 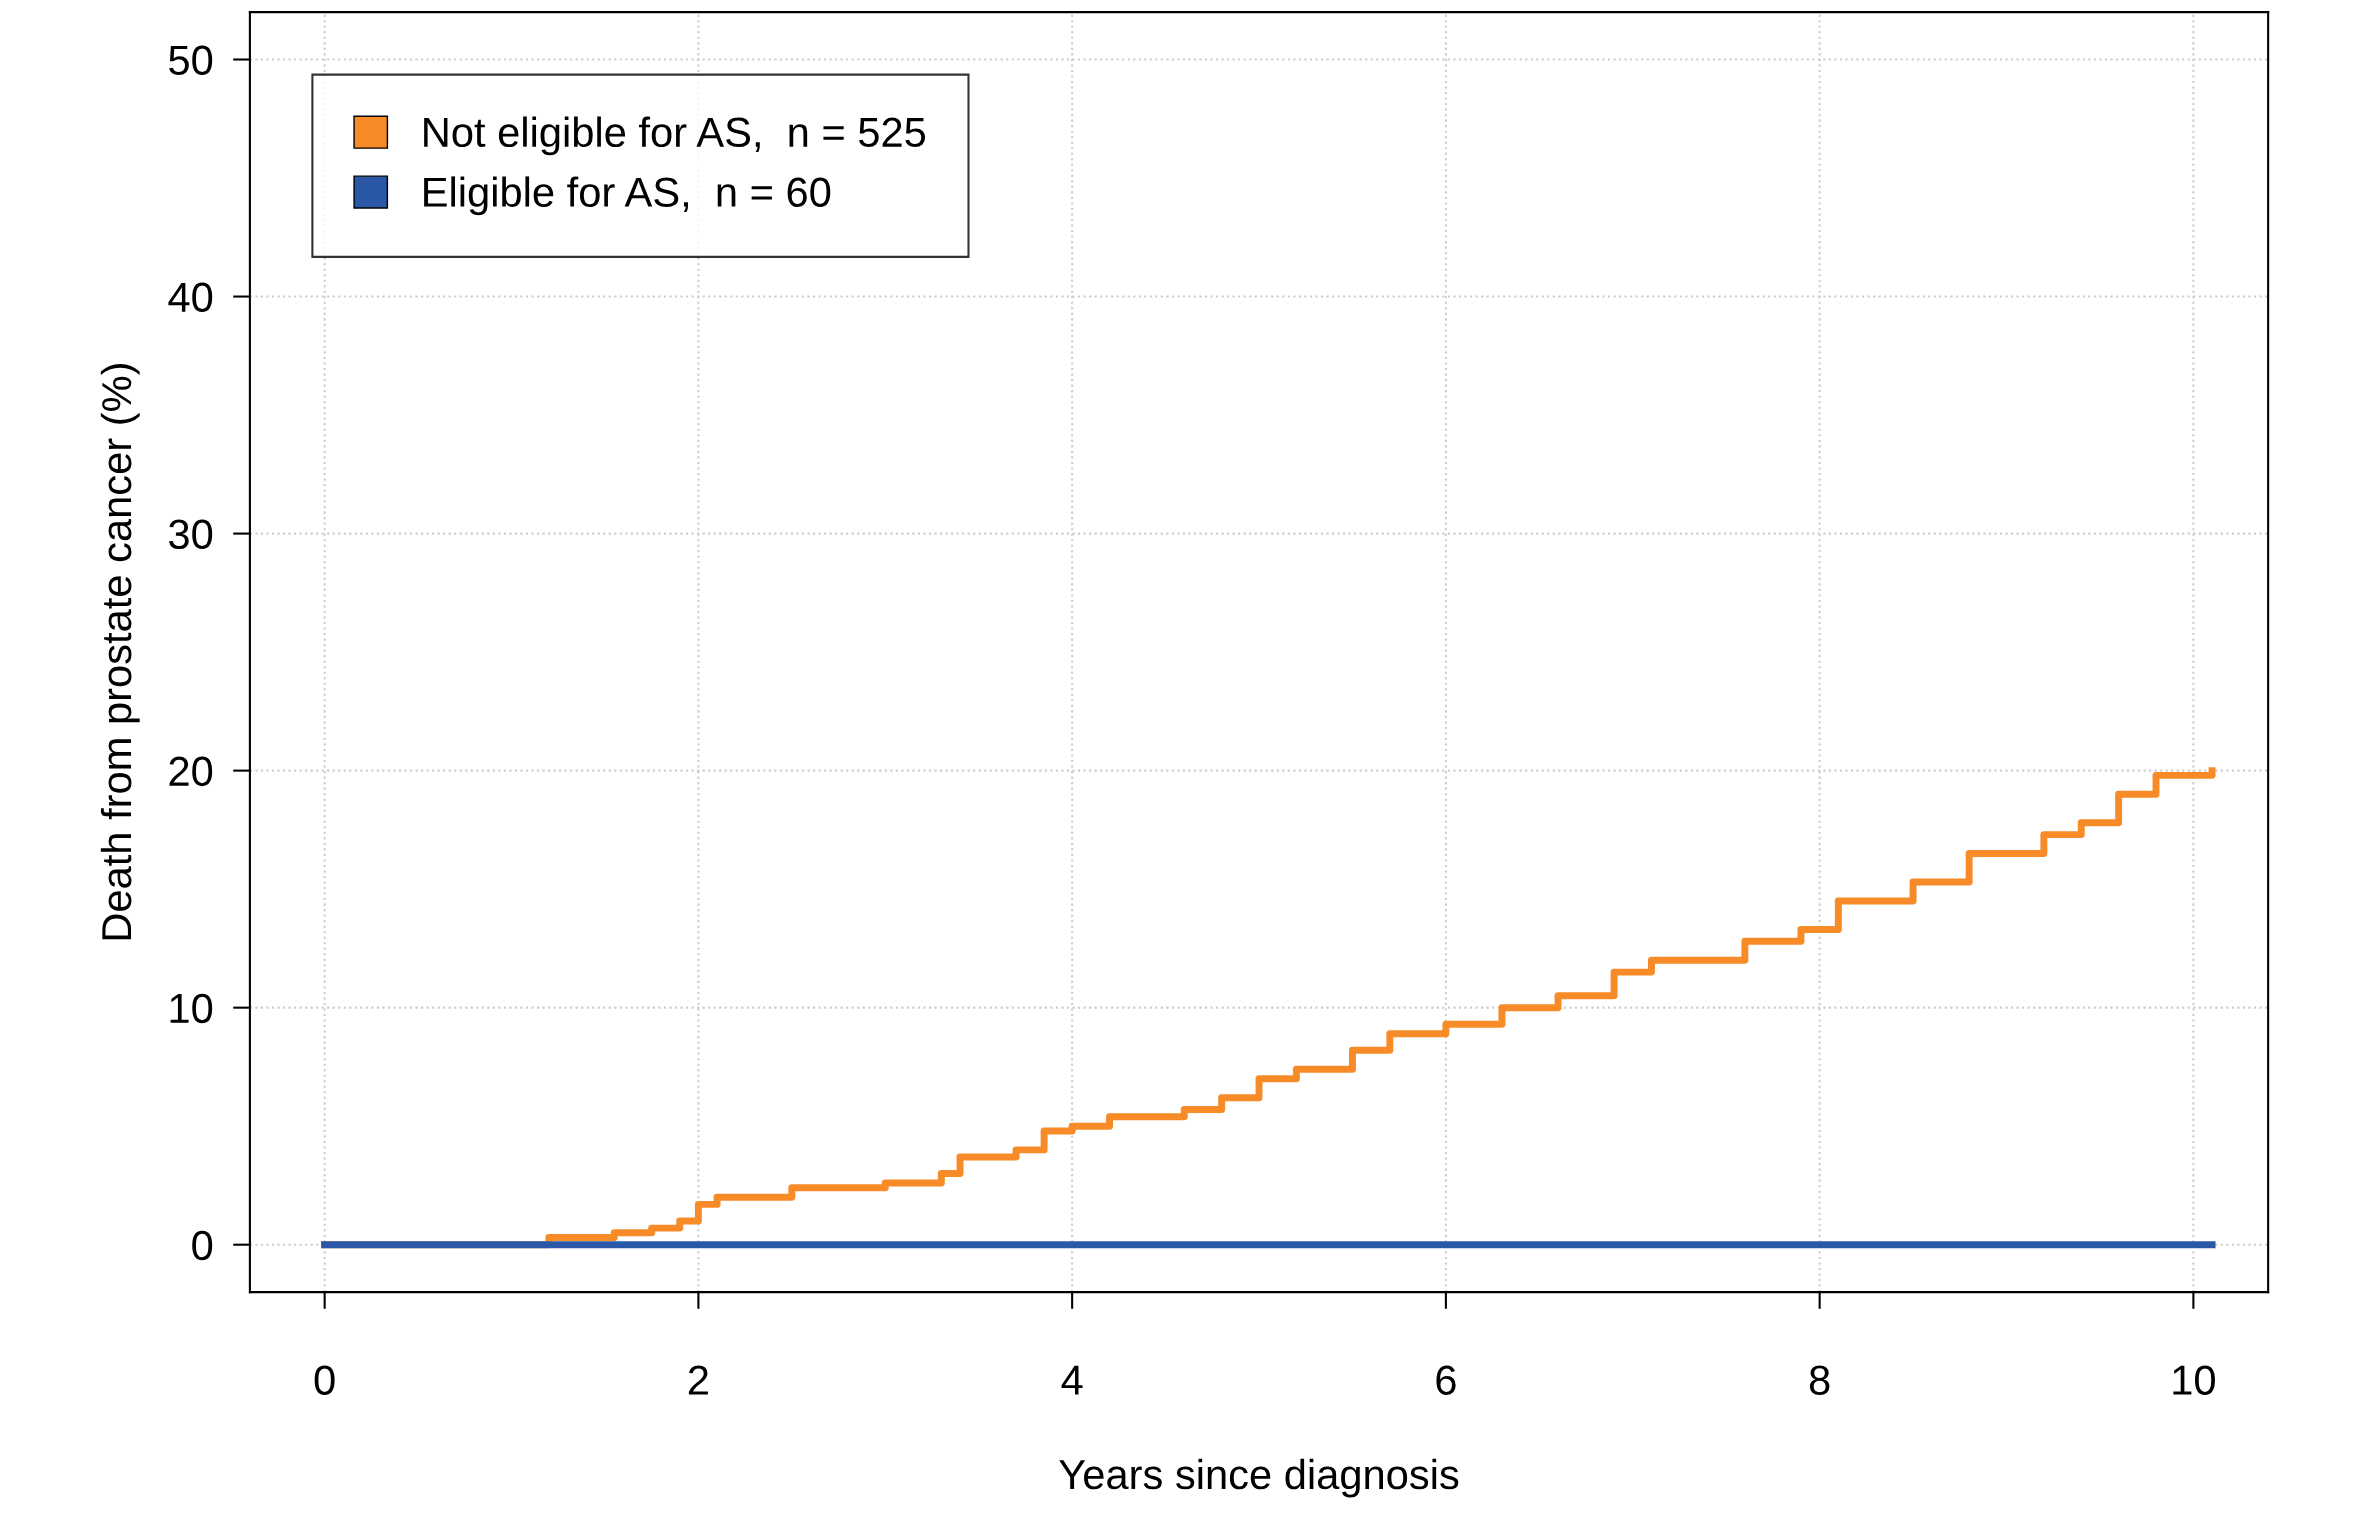 What do you see at coordinates (627, 196) in the screenshot?
I see `legend-label: Eligible for AS, n = 60` at bounding box center [627, 196].